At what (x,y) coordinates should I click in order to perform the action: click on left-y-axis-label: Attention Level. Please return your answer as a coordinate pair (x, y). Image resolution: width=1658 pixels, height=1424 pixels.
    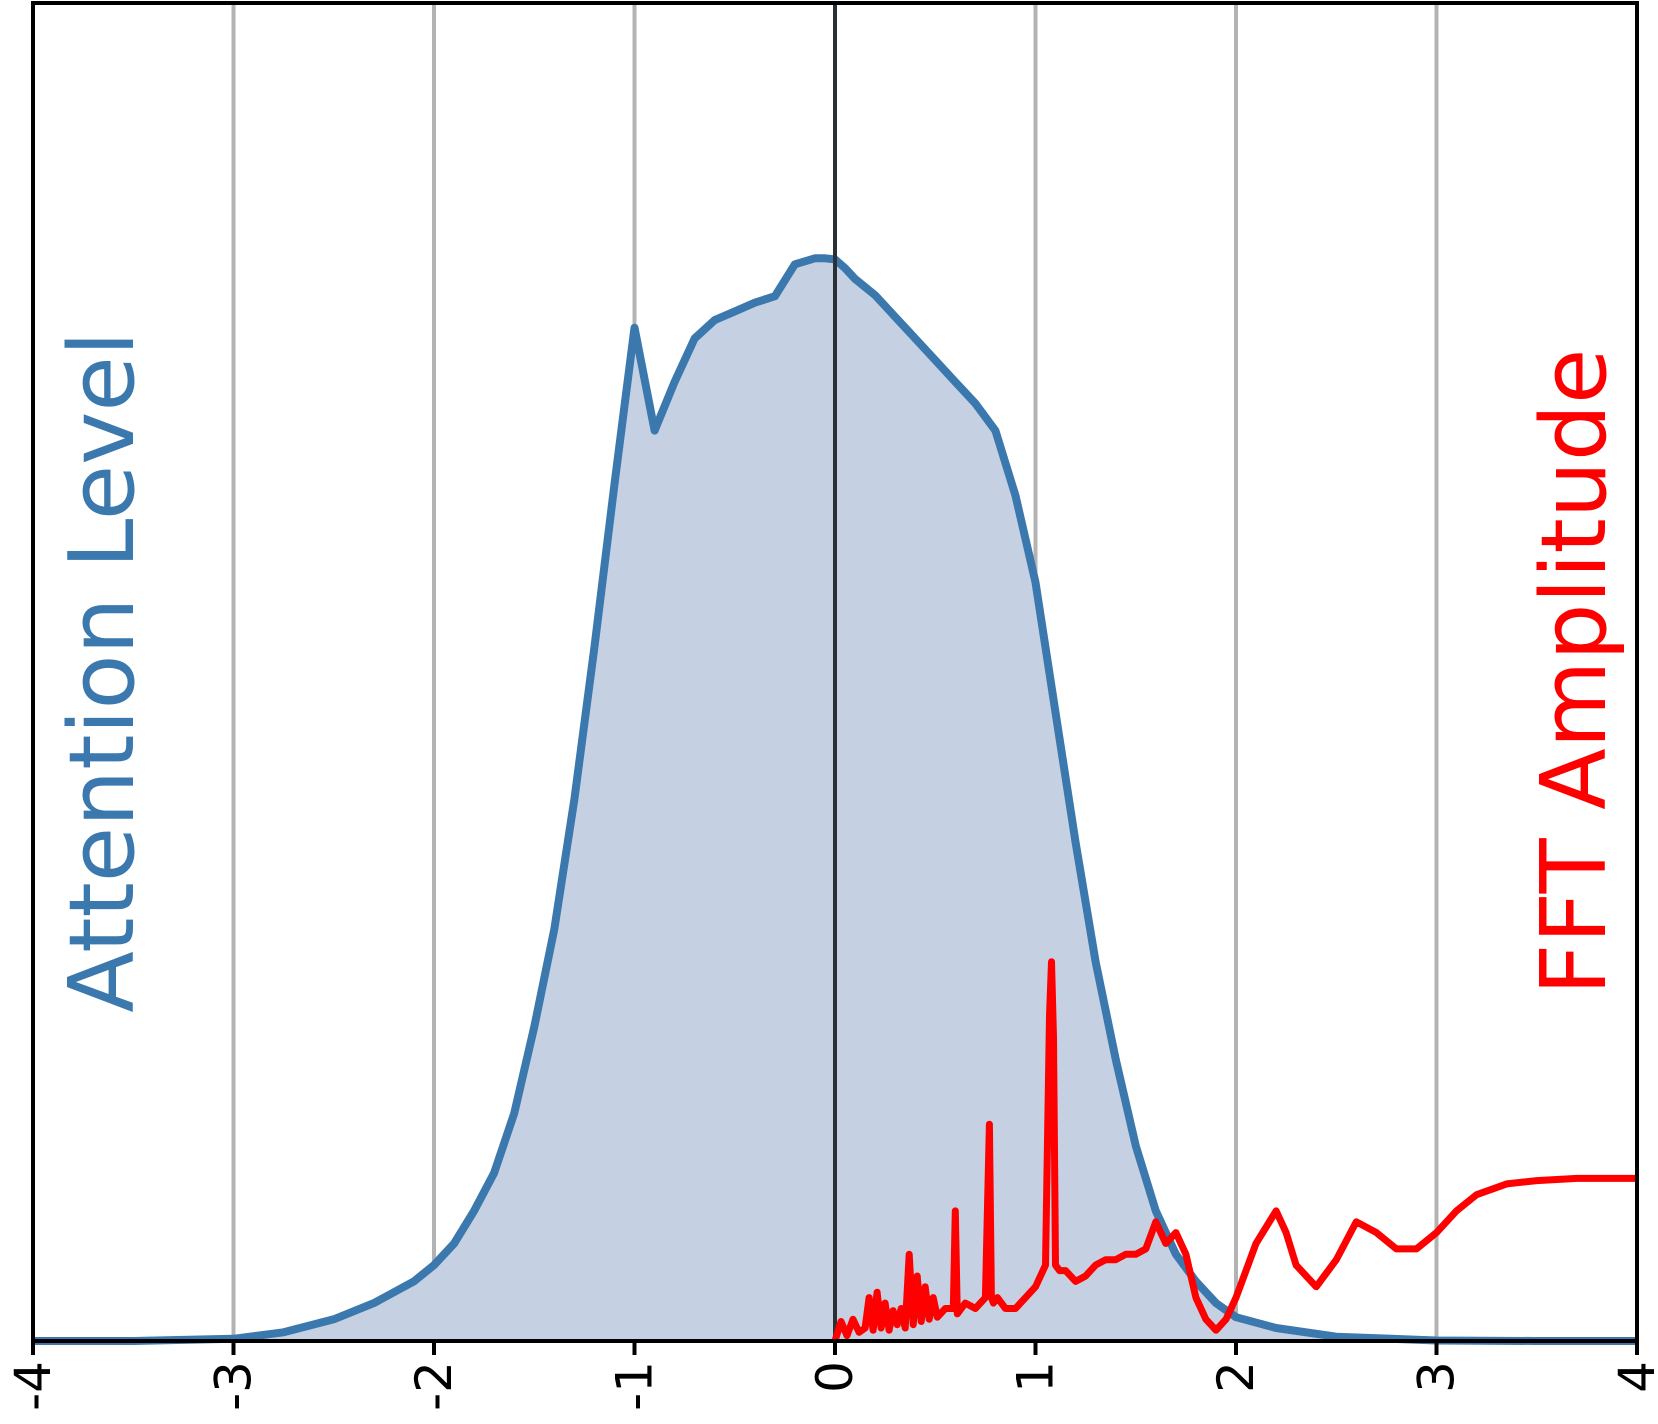
    Looking at the image, I should click on (102, 672).